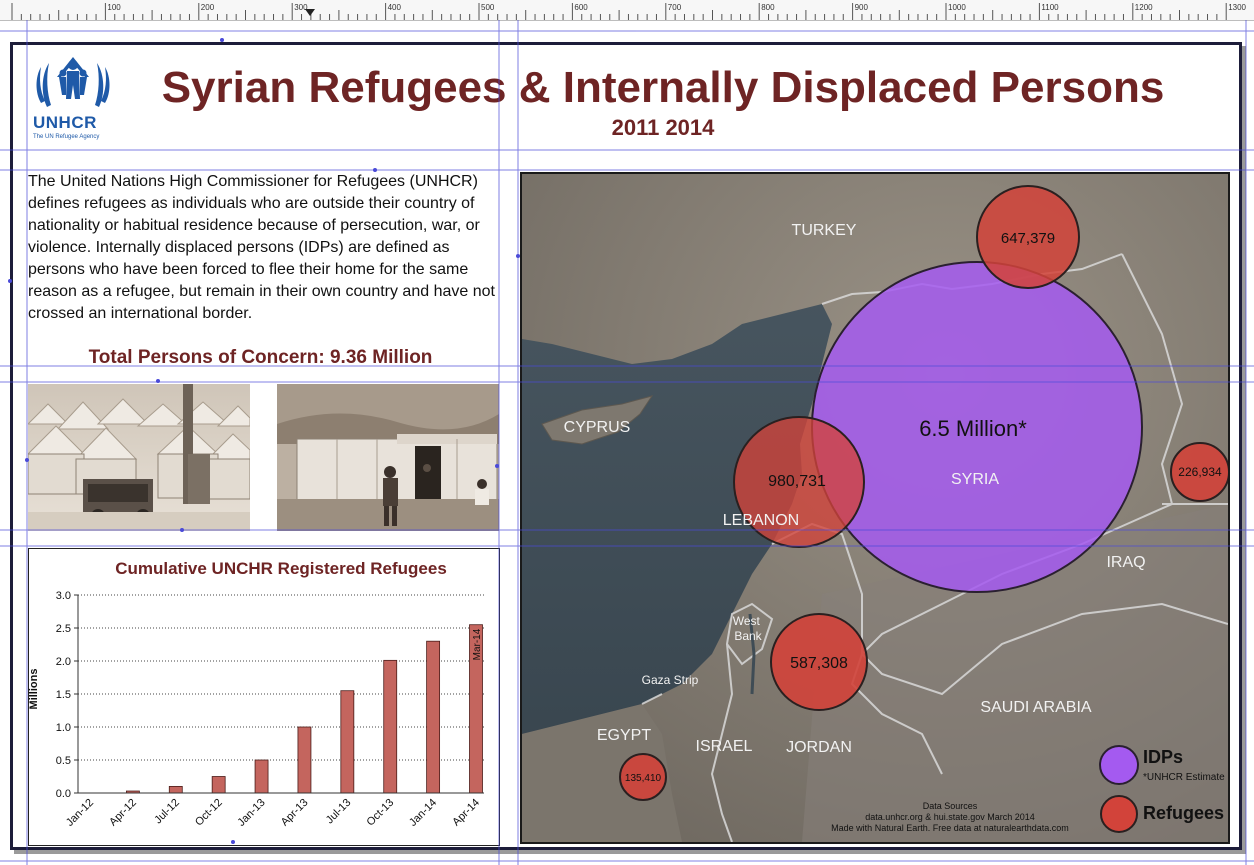 The height and width of the screenshot is (865, 1254). Describe the element at coordinates (209, 813) in the screenshot. I see `x-tick-label: Oct-12` at that location.